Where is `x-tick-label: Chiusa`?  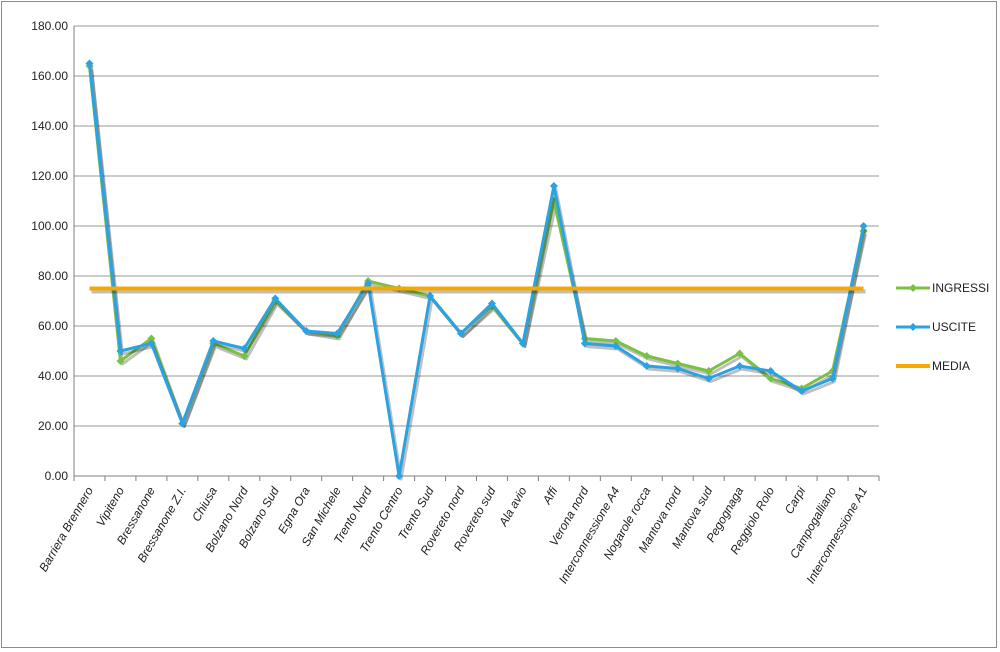
x-tick-label: Chiusa is located at coordinates (204, 504).